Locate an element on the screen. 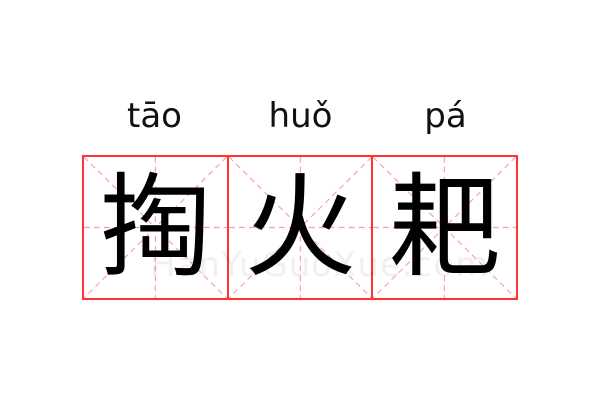  character-cell-1: 掏 is located at coordinates (155, 227).